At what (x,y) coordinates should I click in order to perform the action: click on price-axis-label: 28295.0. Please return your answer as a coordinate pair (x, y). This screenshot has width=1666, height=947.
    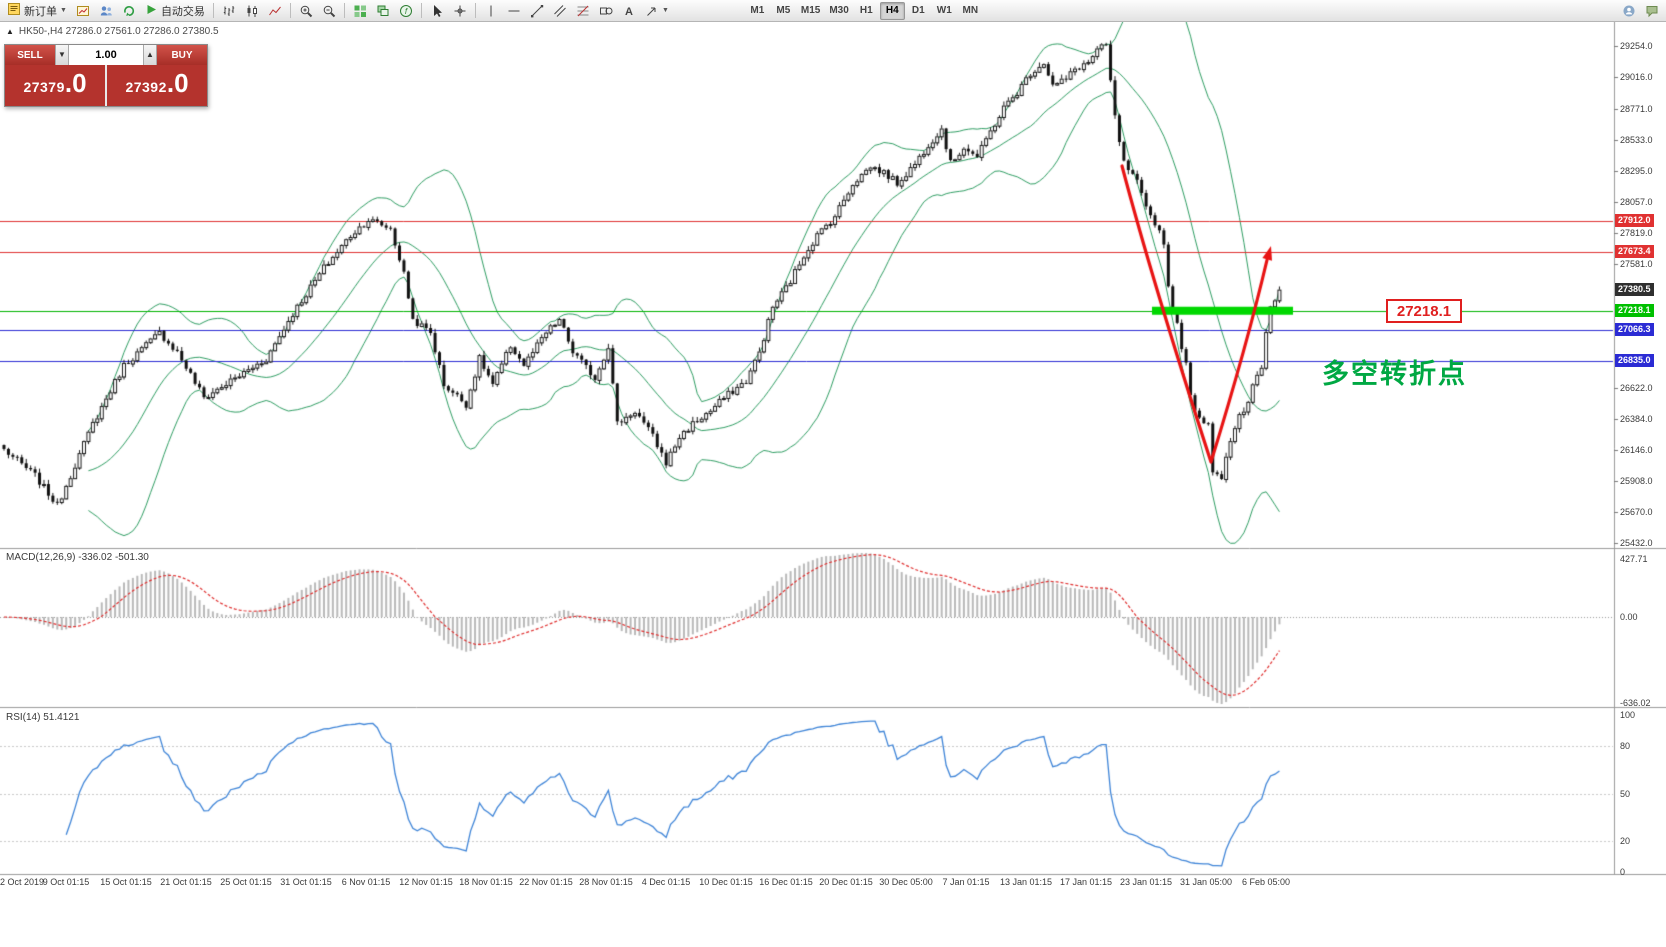
    Looking at the image, I should click on (1636, 170).